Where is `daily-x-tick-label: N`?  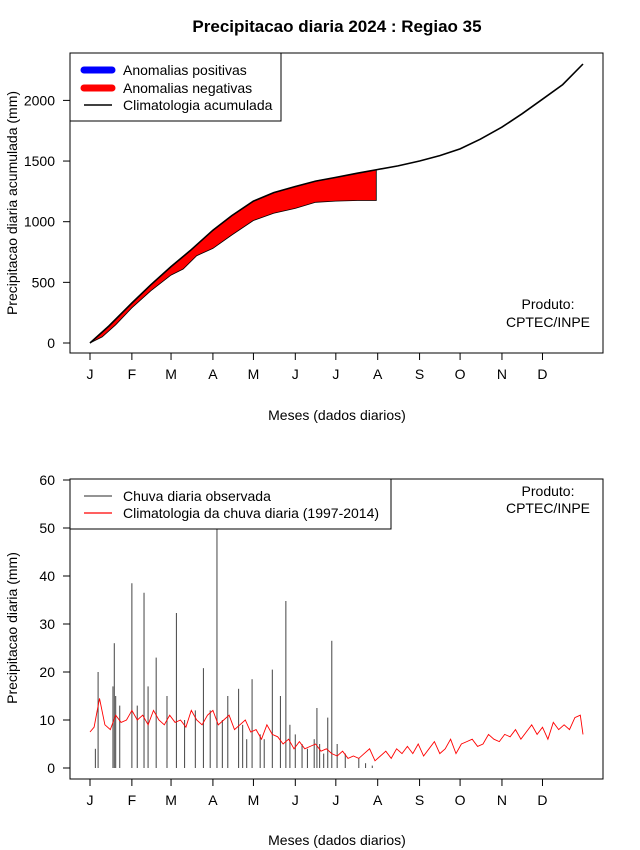 daily-x-tick-label: N is located at coordinates (502, 800).